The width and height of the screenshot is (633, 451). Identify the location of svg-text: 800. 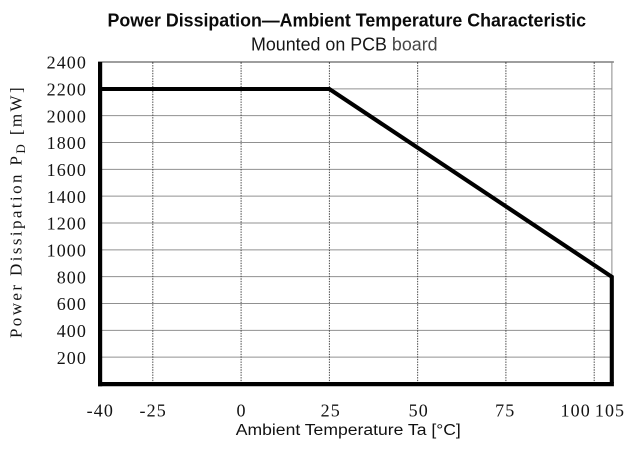
(72, 277).